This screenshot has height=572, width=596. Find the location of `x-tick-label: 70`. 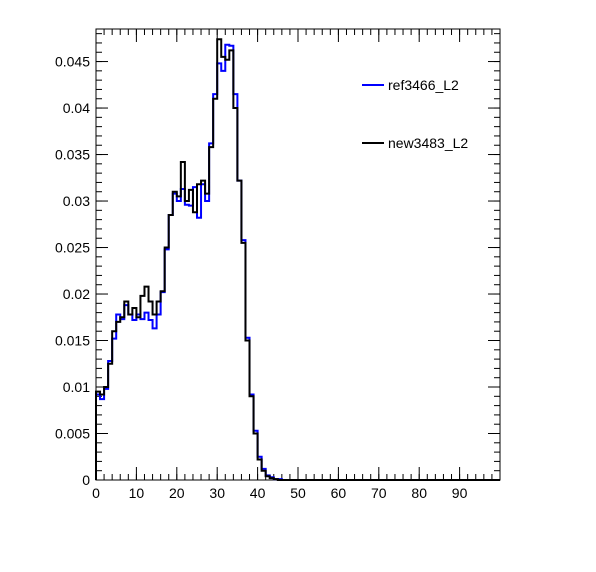

x-tick-label: 70 is located at coordinates (379, 493).